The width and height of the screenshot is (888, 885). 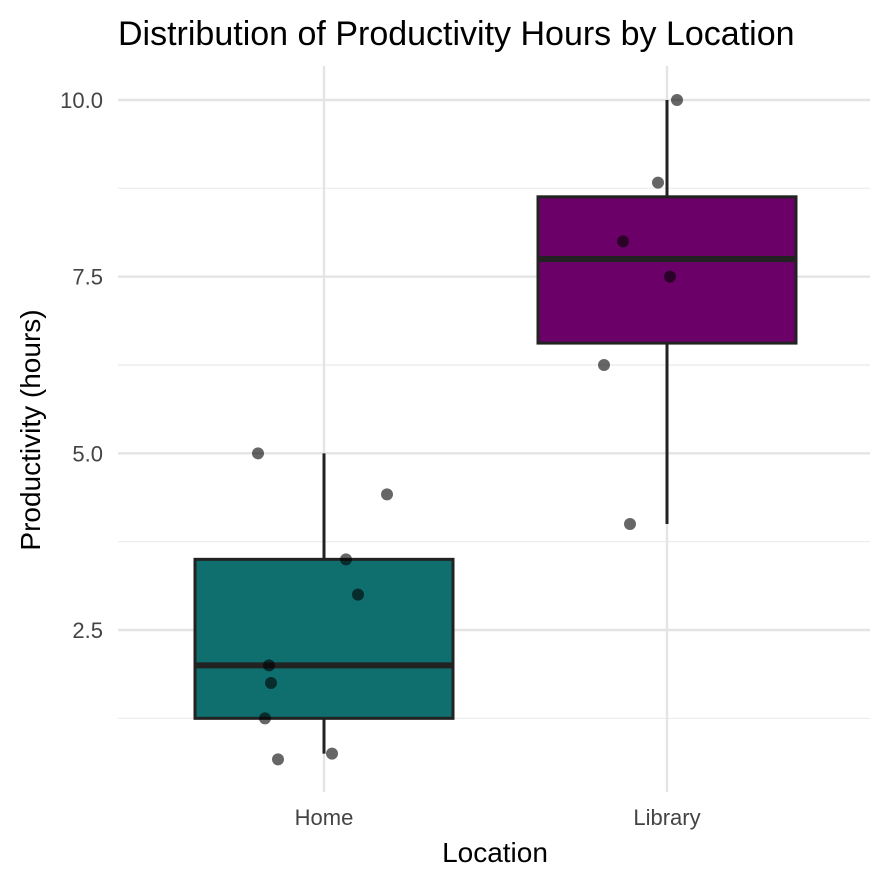 I want to click on x-axis-title: Location, so click(x=495, y=852).